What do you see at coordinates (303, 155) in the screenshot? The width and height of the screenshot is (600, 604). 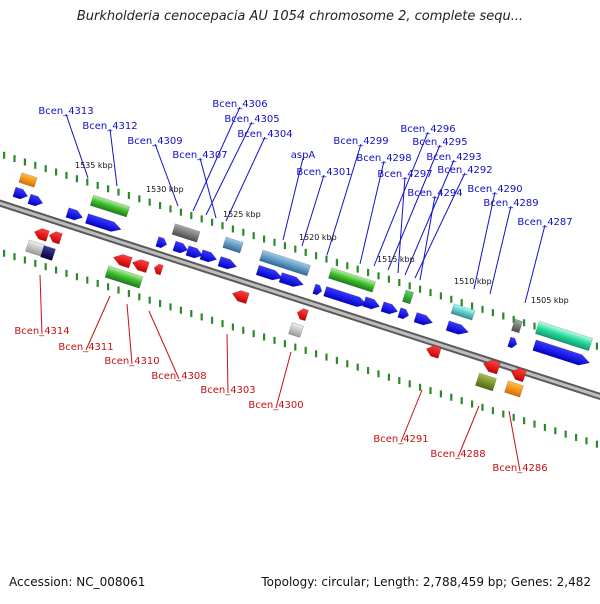 I see `label-aspa: aspA` at bounding box center [303, 155].